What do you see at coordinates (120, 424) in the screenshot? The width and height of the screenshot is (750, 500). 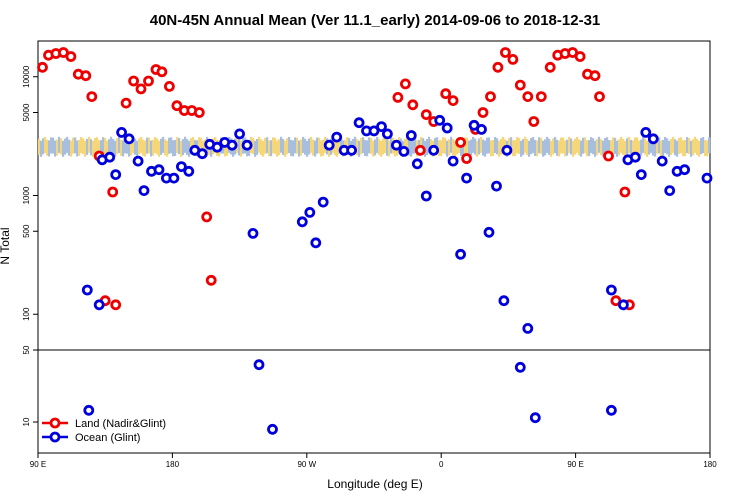 I see `legend-label-land: Land (Nadir&Glint)` at bounding box center [120, 424].